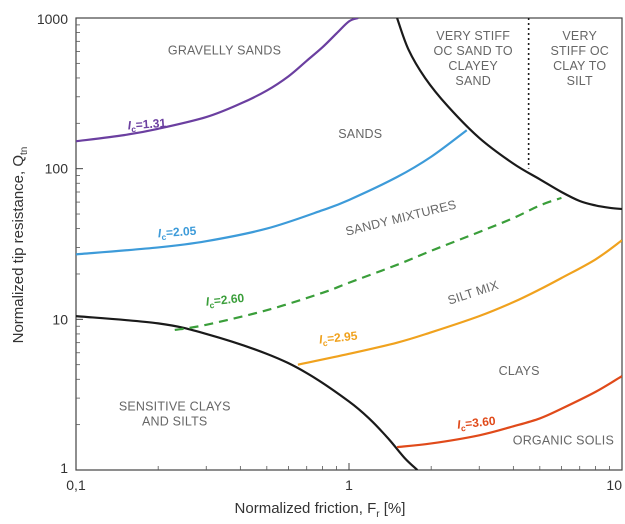 The width and height of the screenshot is (625, 524). Describe the element at coordinates (151, 124) in the screenshot. I see `curve-label-value: =1.31` at that location.